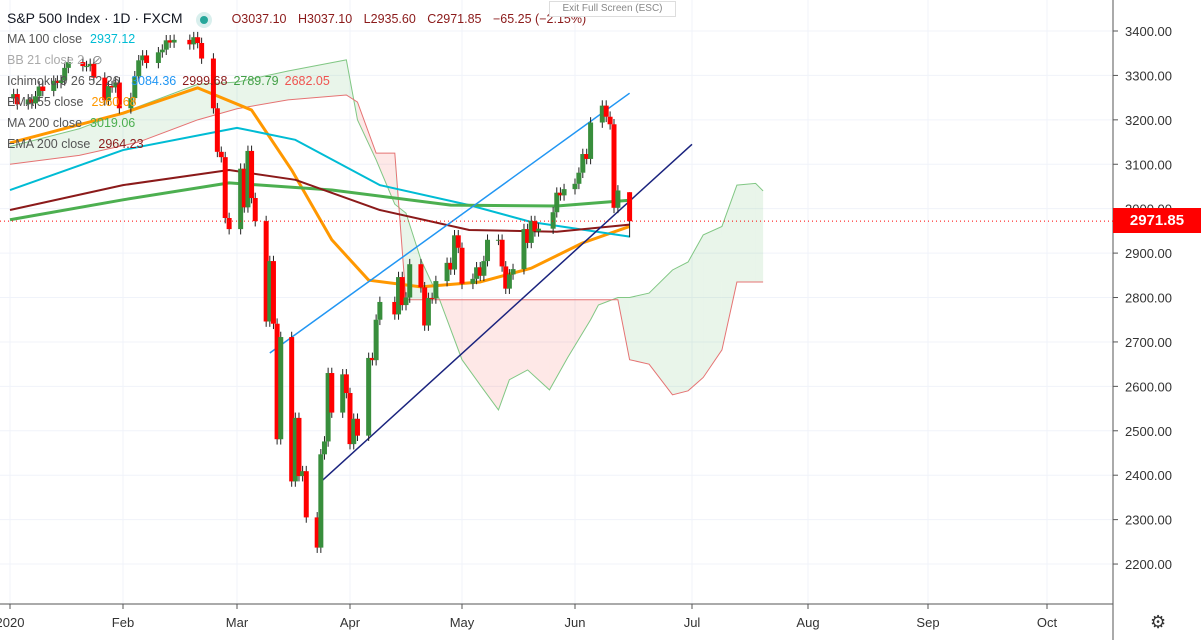 This screenshot has width=1201, height=640. I want to click on line-ema-200-close, so click(319, 201).